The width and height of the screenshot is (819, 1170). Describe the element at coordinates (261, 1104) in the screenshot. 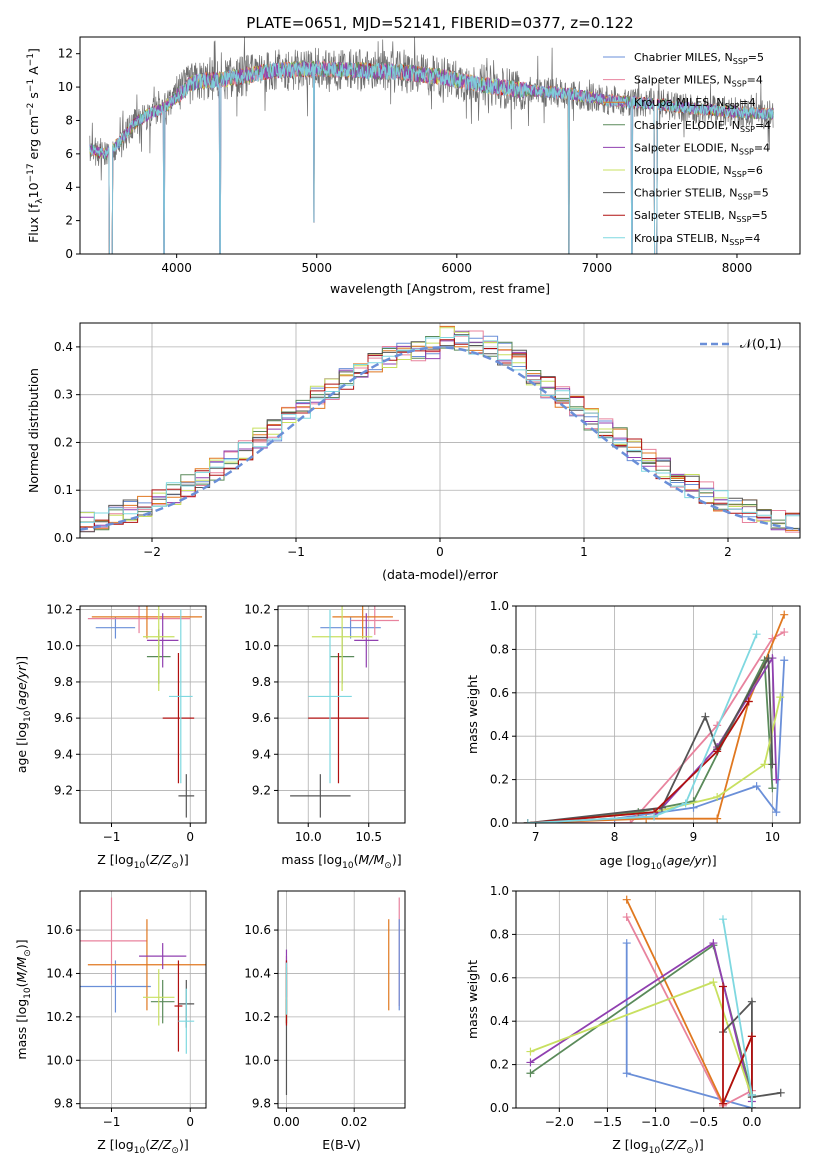

I see `y-tick-label: 9.8` at that location.